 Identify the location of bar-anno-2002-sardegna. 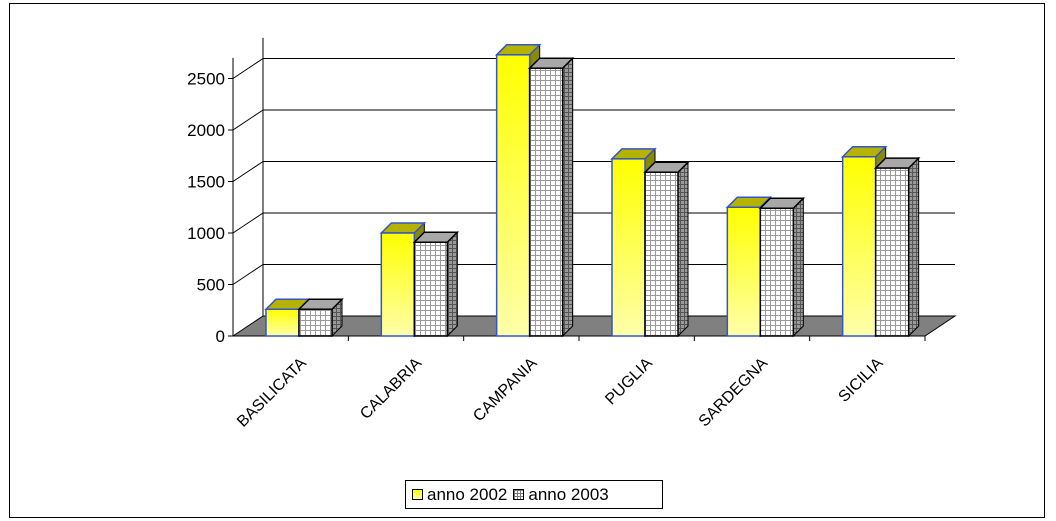
(744, 271).